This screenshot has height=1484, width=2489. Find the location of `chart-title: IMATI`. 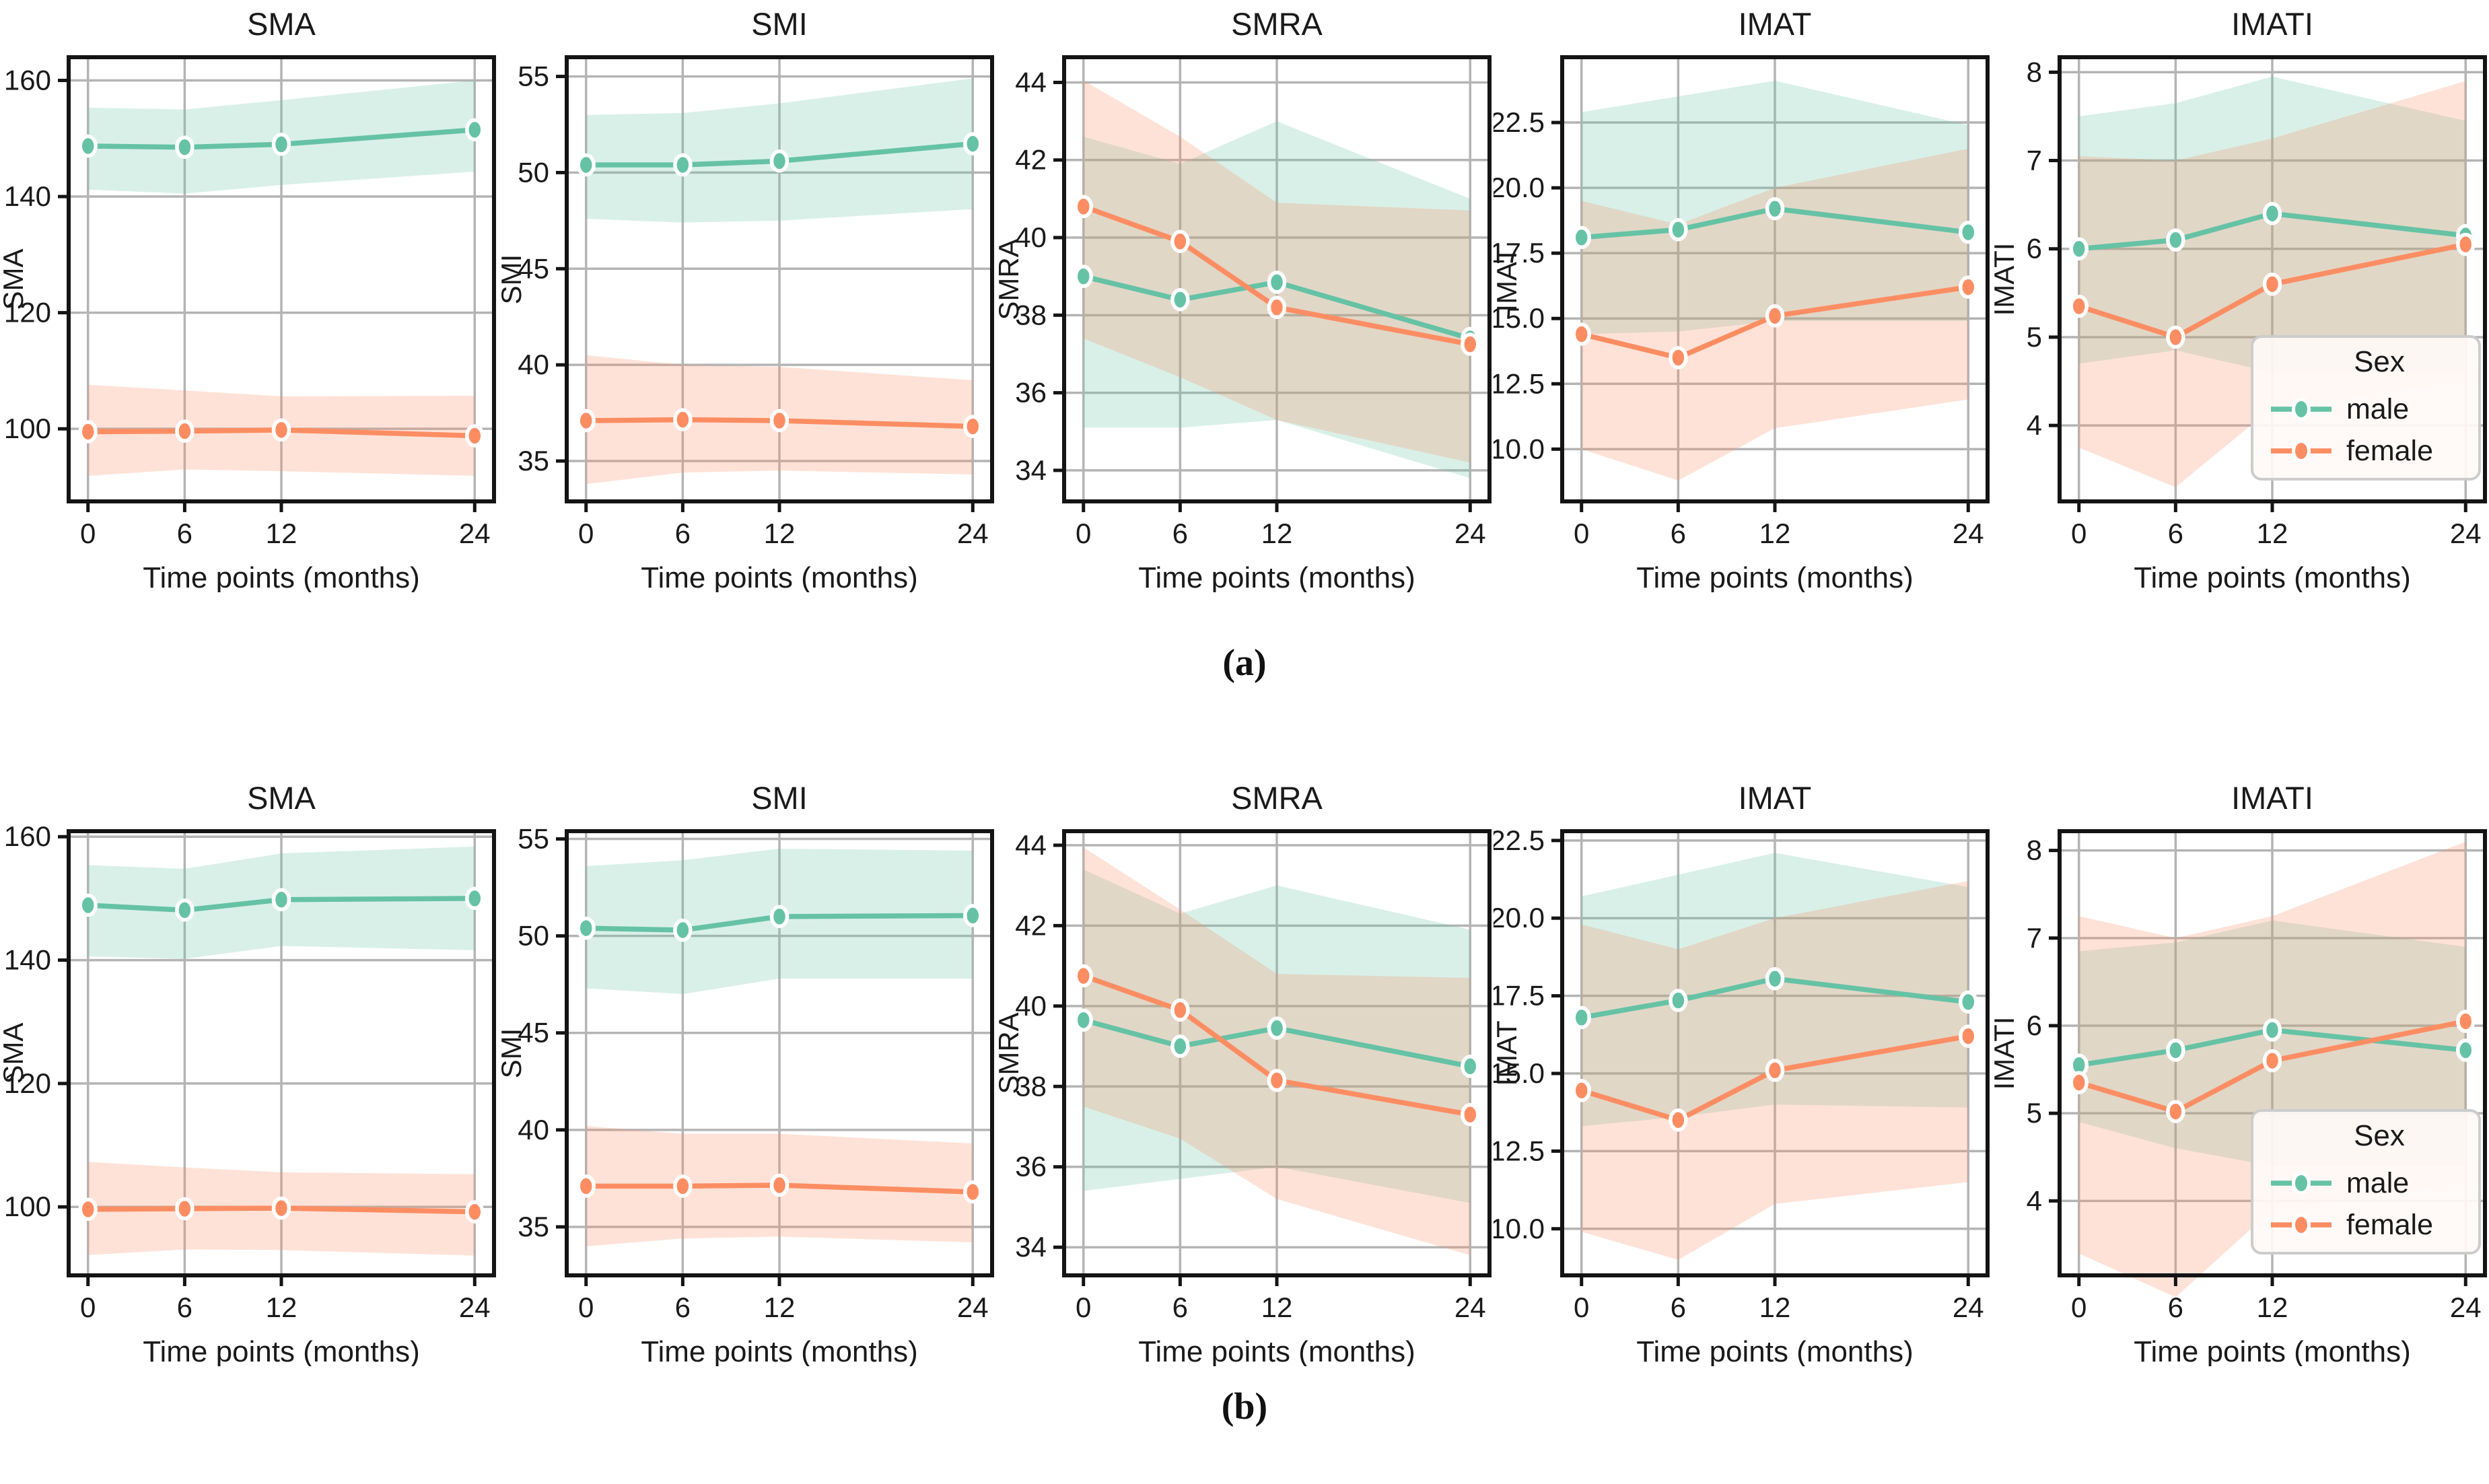

chart-title: IMATI is located at coordinates (2272, 798).